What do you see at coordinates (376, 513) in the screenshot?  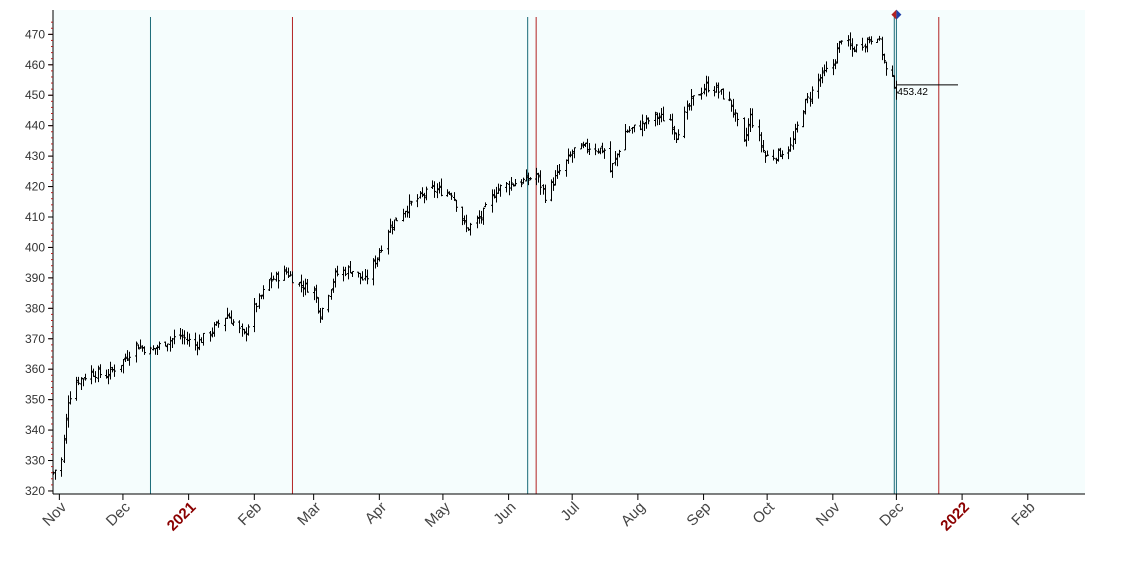 I see `x-month-label: Apr` at bounding box center [376, 513].